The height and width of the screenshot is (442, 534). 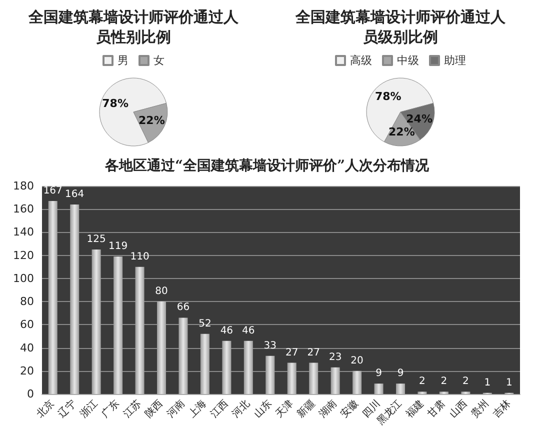 I want to click on data-label: 164, so click(x=74, y=194).